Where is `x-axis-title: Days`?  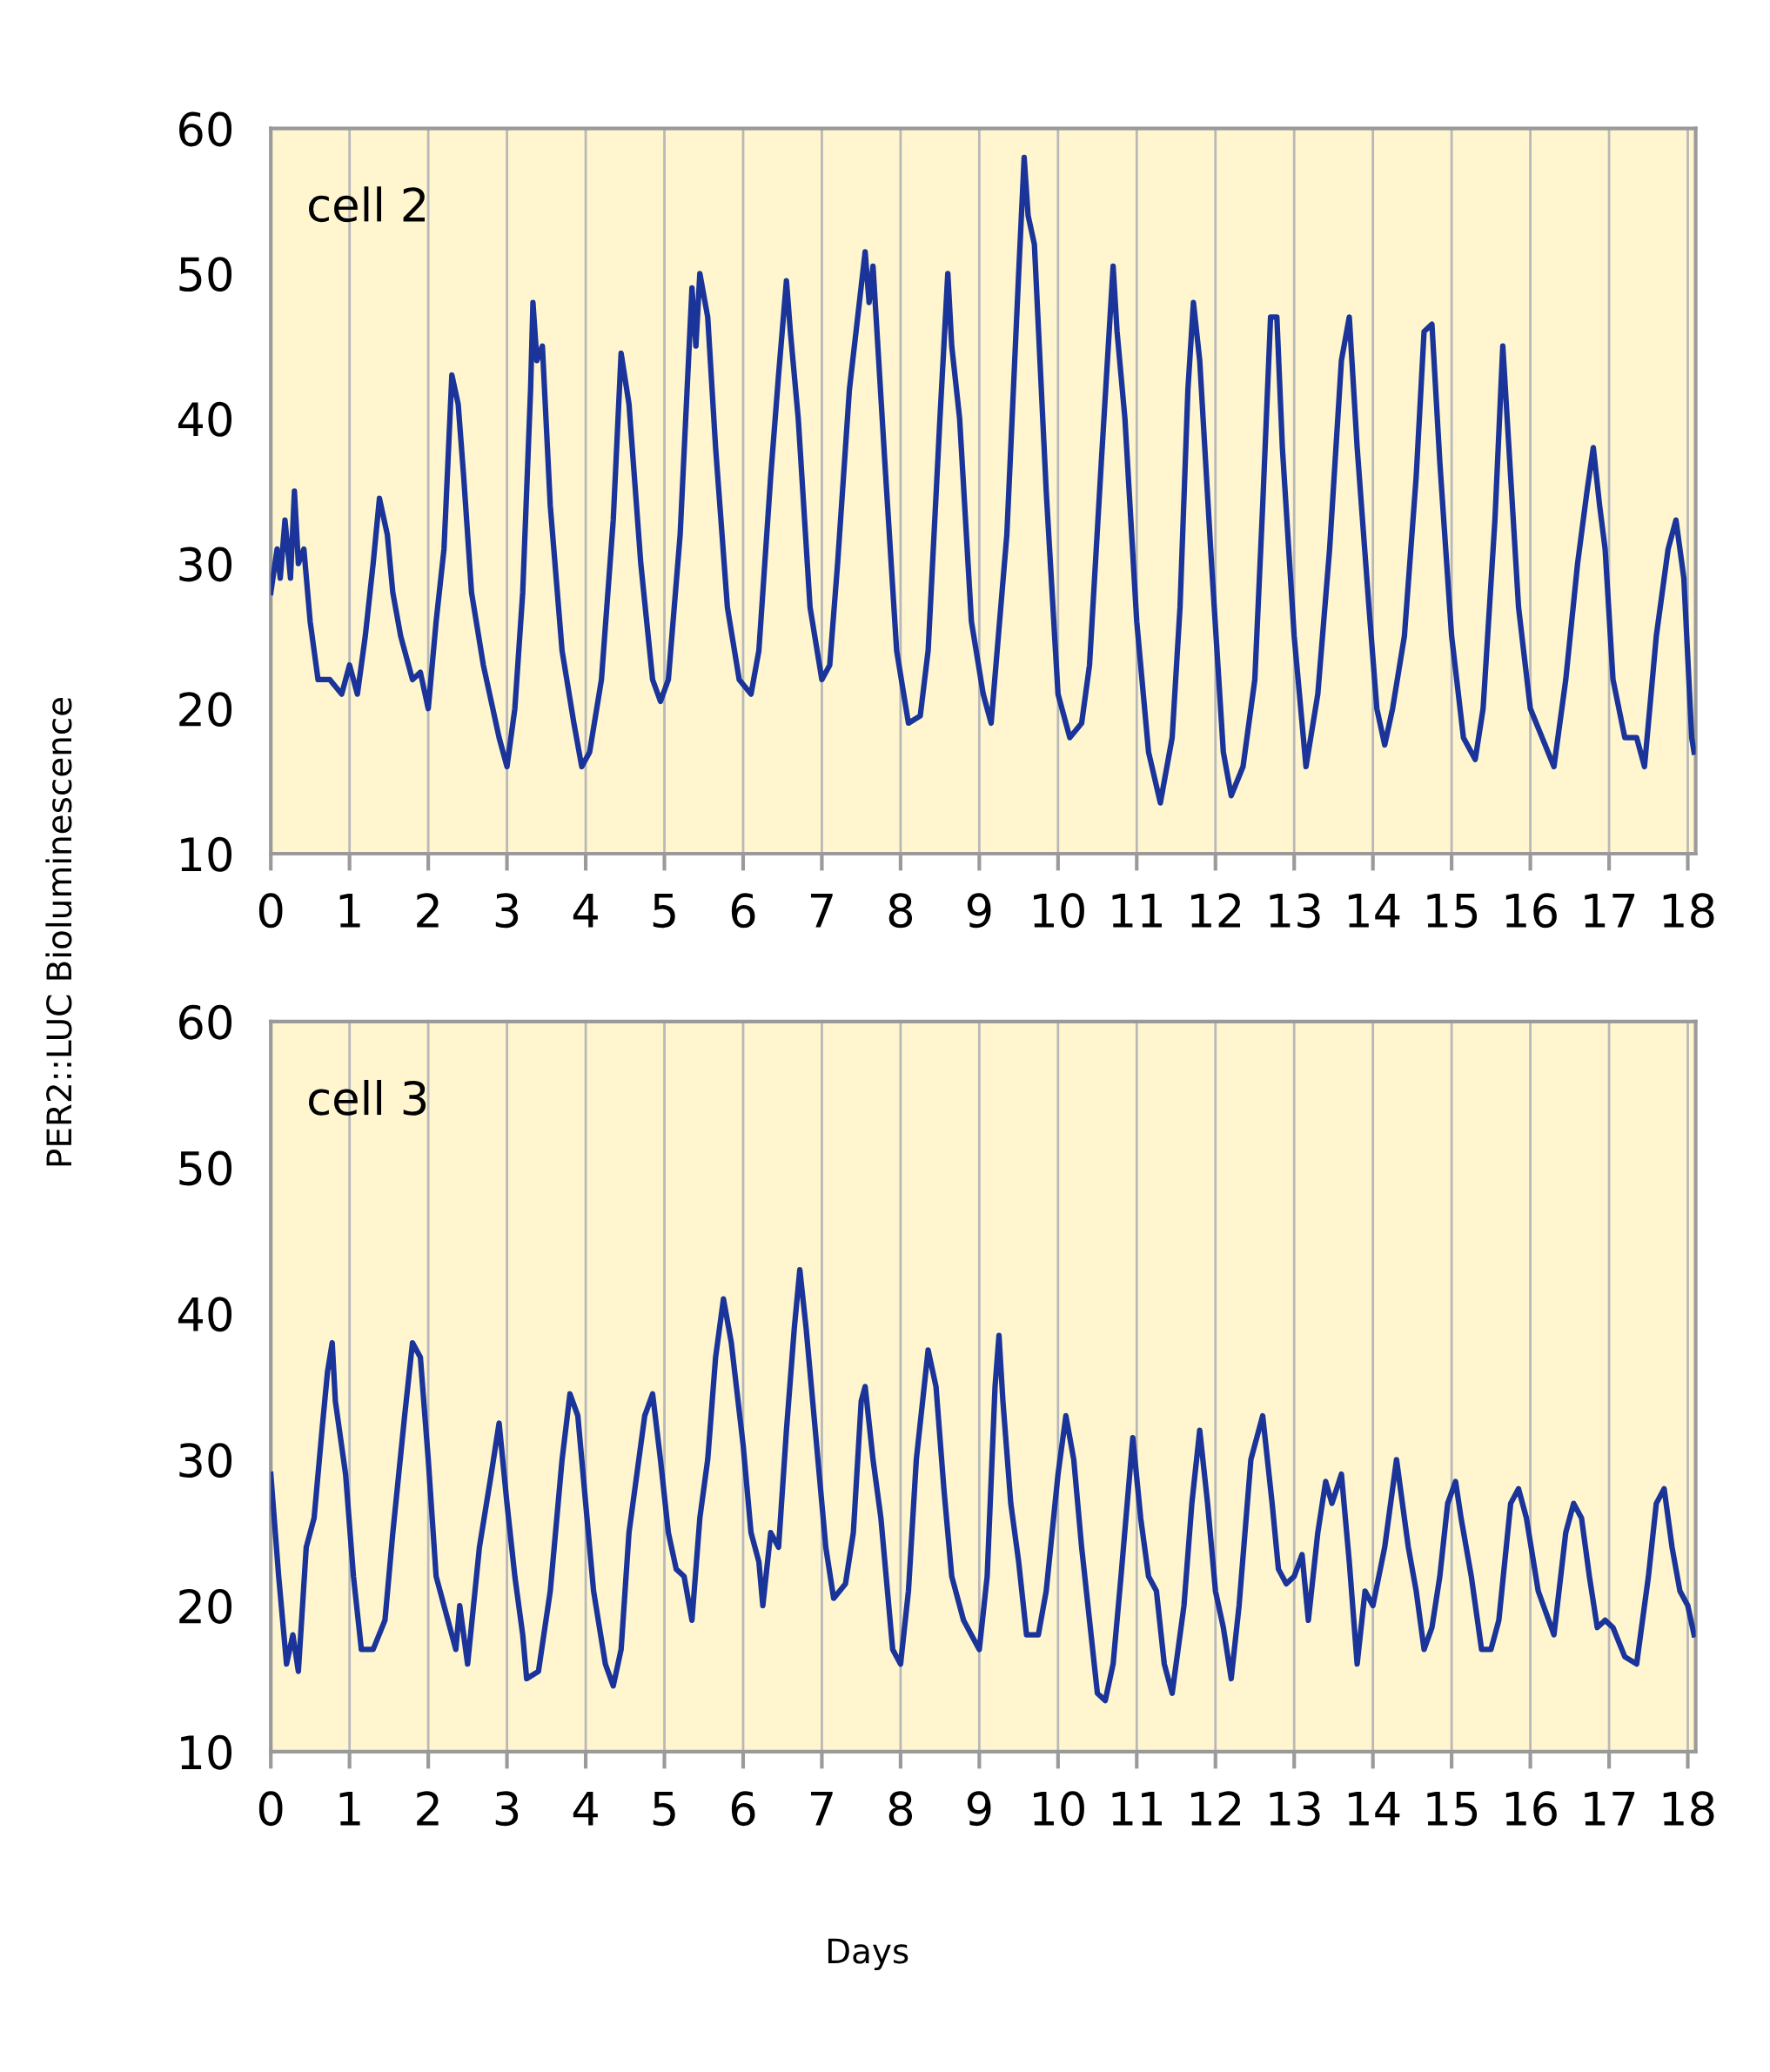 x-axis-title: Days is located at coordinates (868, 1954).